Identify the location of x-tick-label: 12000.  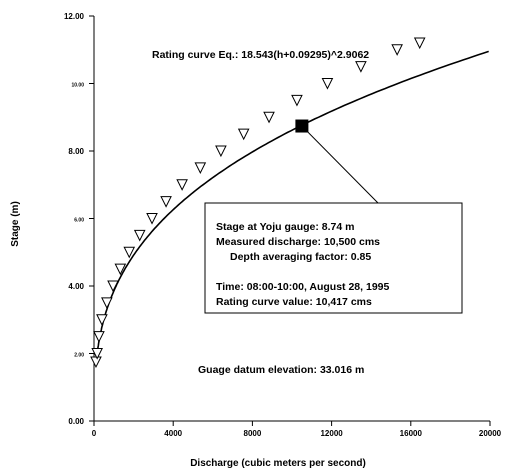
(331, 433).